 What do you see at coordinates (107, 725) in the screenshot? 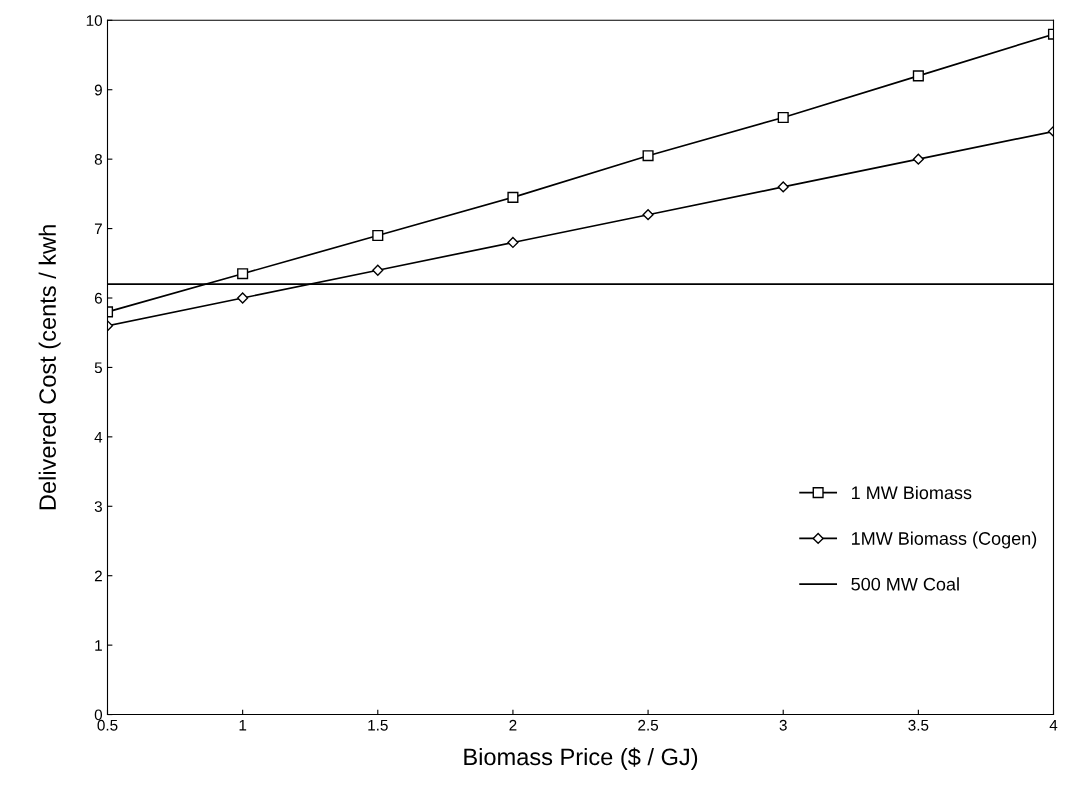
I see `x-tick-label: 0.5` at bounding box center [107, 725].